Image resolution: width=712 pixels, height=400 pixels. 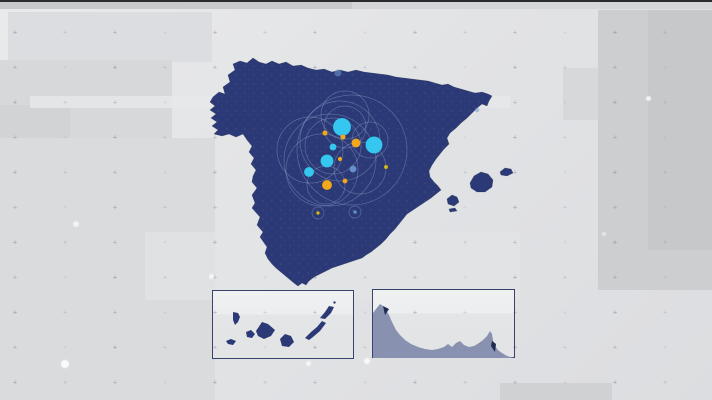 I want to click on map-bubble-yellow, so click(x=386, y=167).